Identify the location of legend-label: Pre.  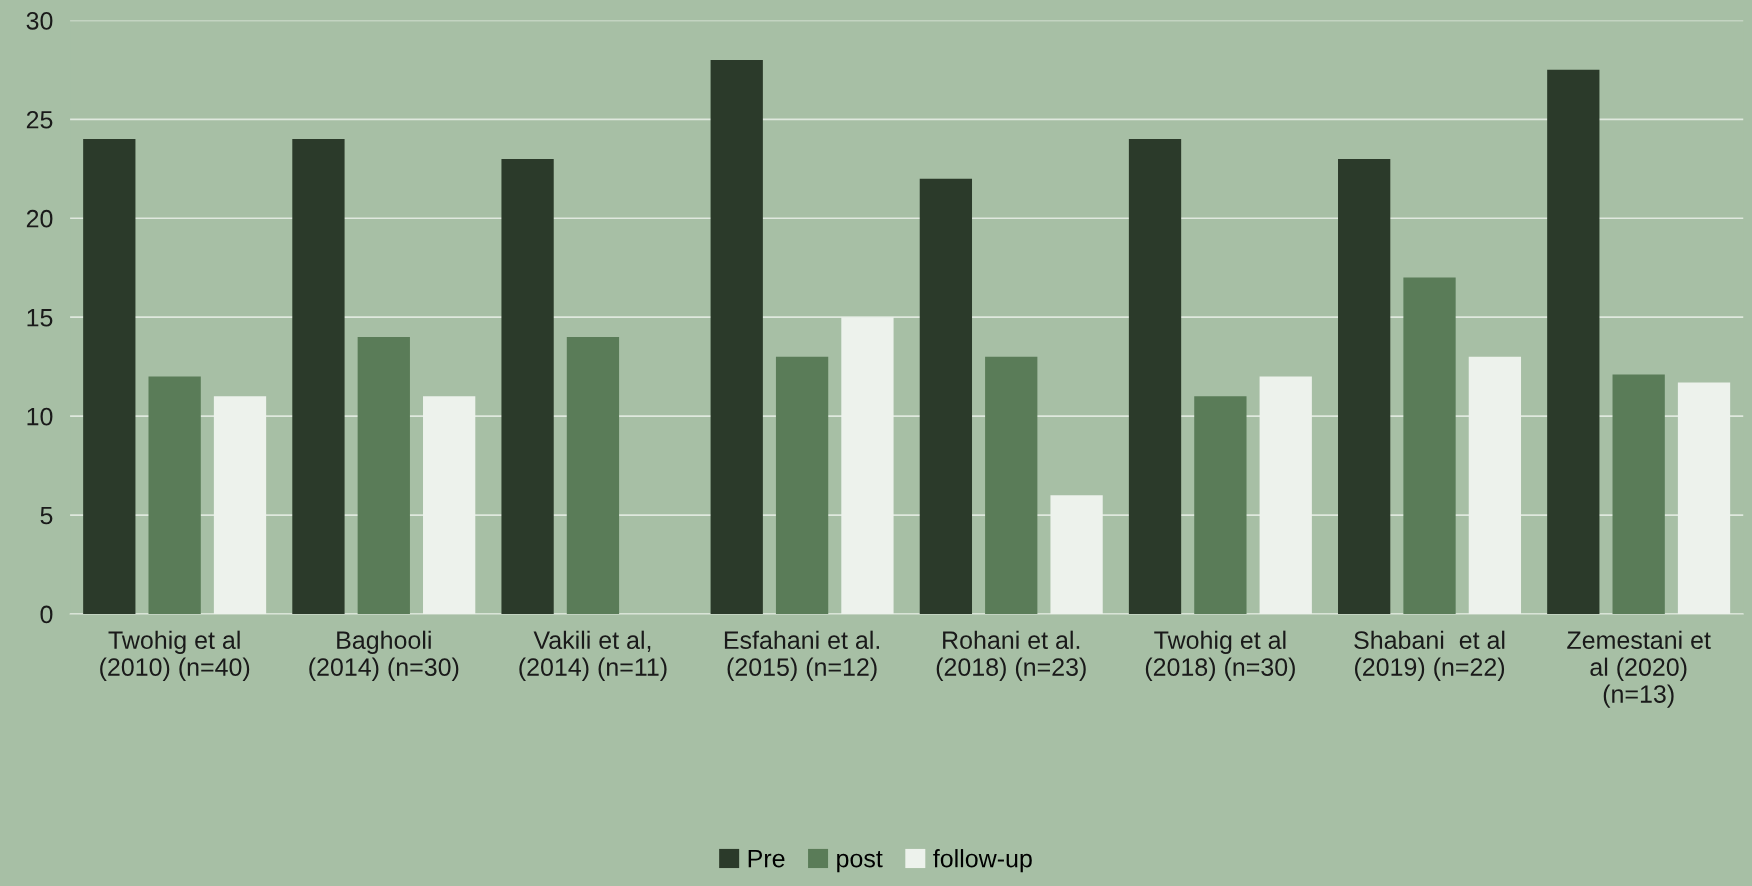
(766, 858).